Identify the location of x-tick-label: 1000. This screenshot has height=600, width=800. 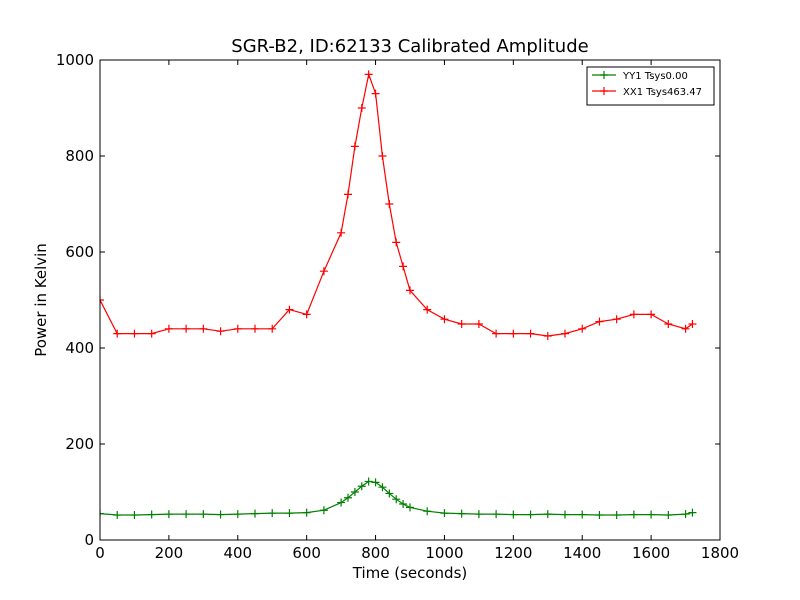
(444, 553).